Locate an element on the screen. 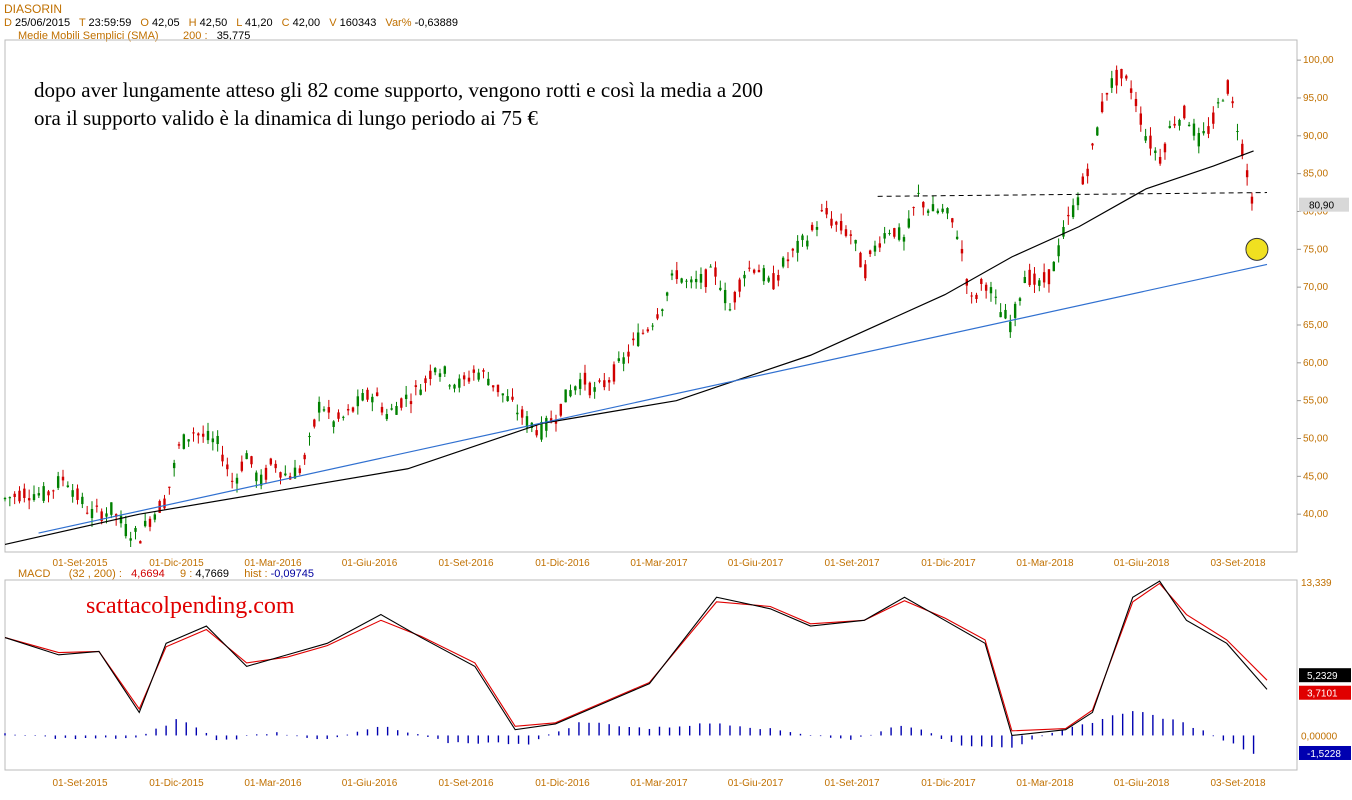 Image resolution: width=1352 pixels, height=800 pixels. price-x-tick-label: 01-Giu-2018 is located at coordinates (1142, 563).